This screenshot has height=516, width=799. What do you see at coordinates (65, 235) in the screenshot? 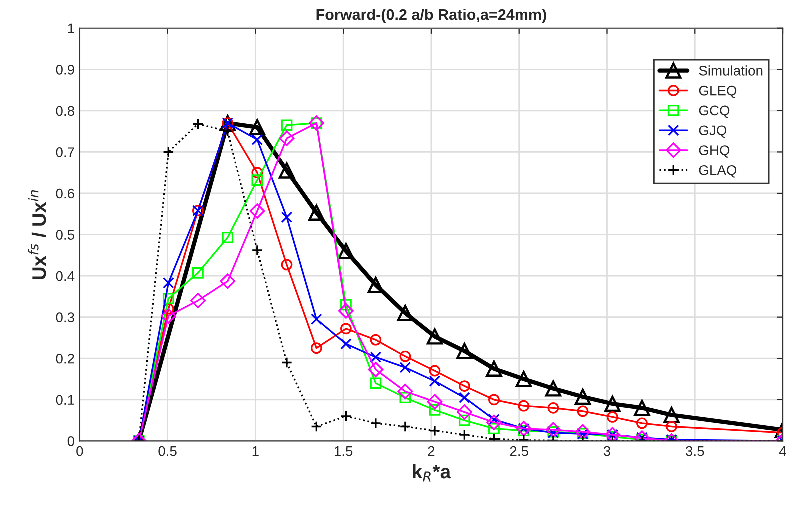
I see `y-tick-label: 0.5` at bounding box center [65, 235].